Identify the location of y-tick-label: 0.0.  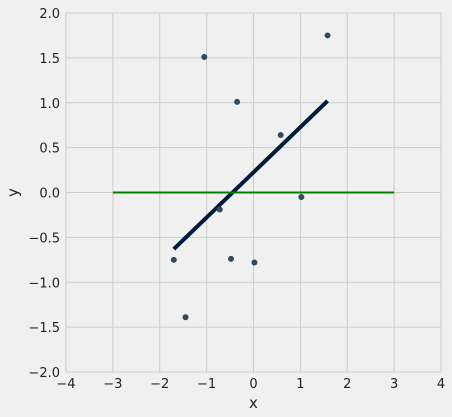
(49, 194).